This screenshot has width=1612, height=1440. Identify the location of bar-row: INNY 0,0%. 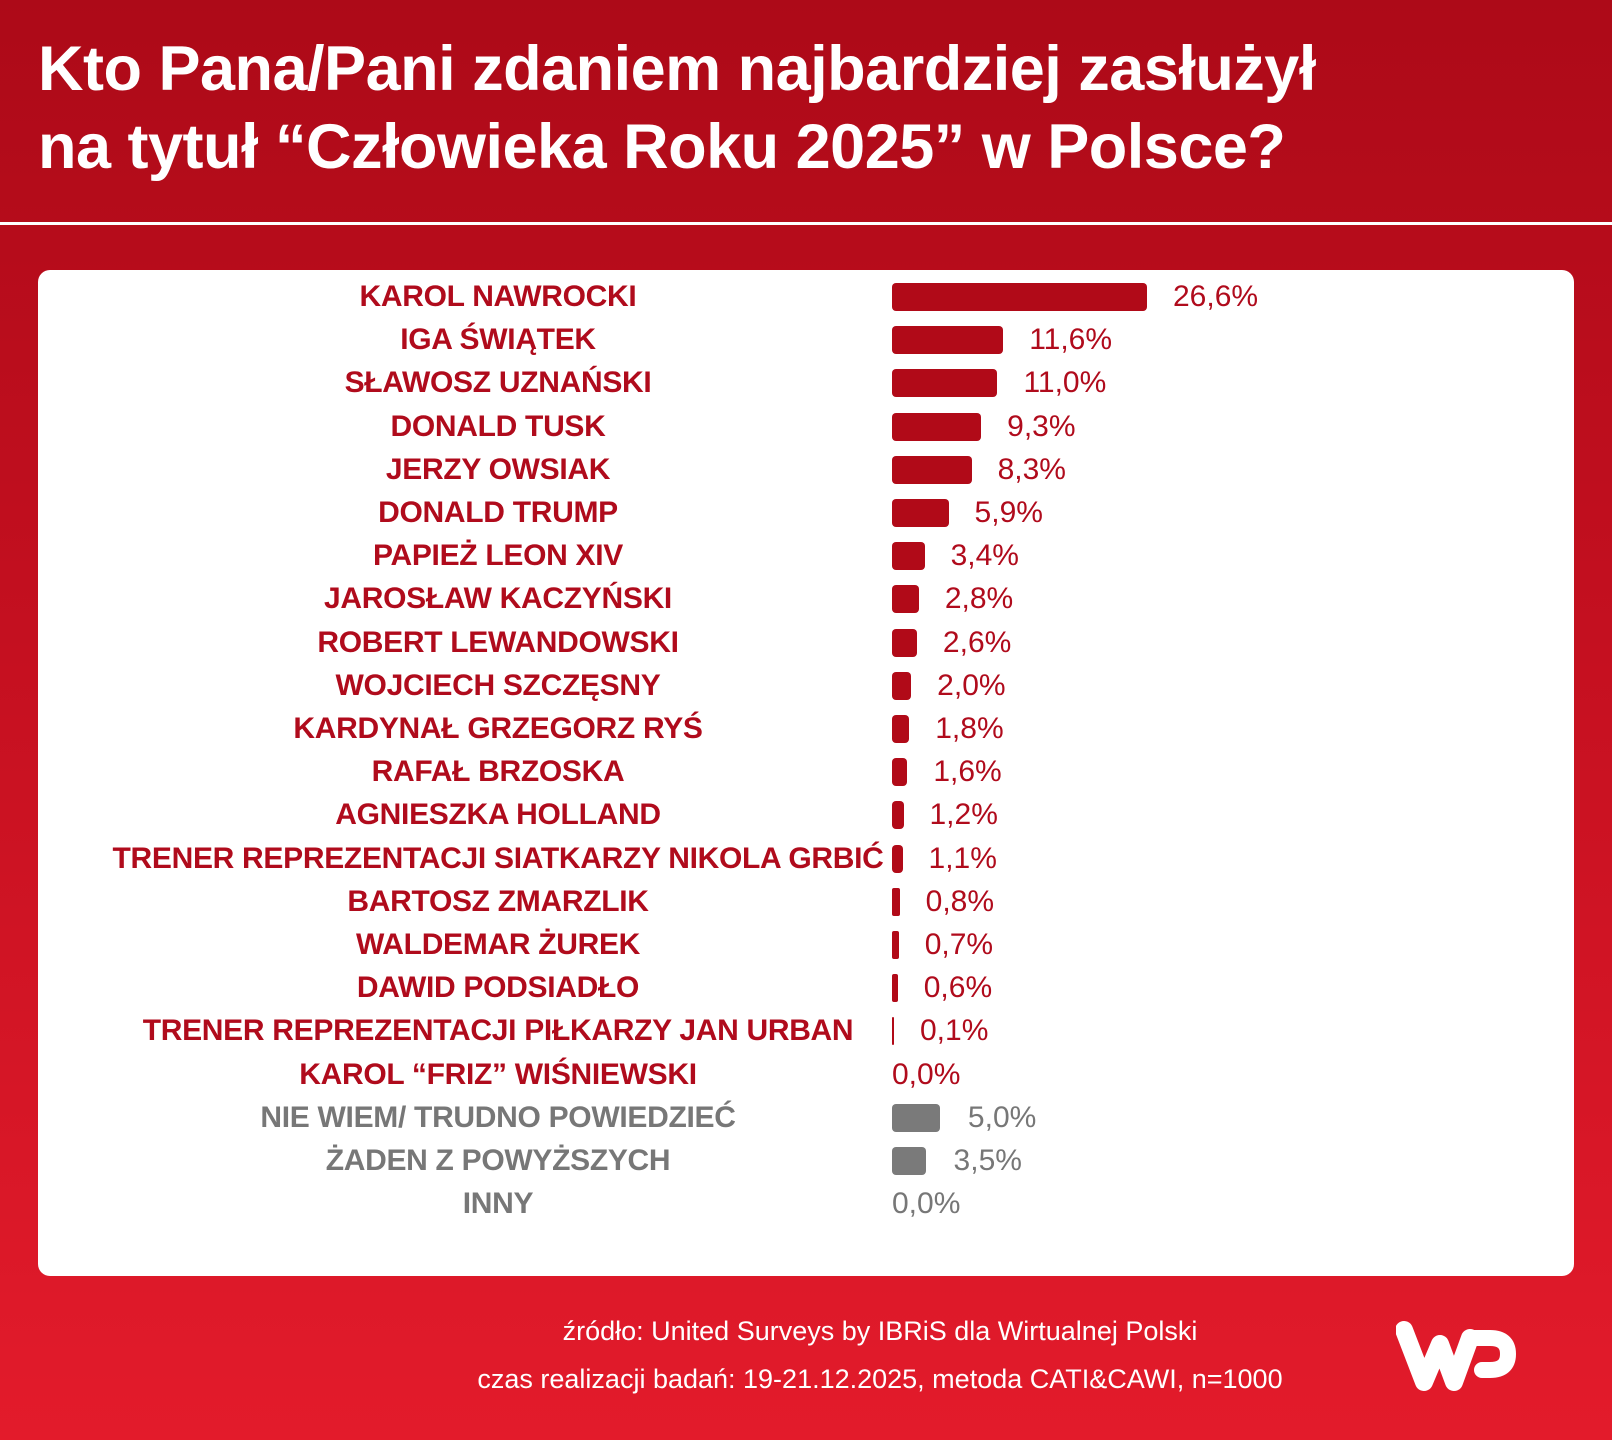
(806, 1204).